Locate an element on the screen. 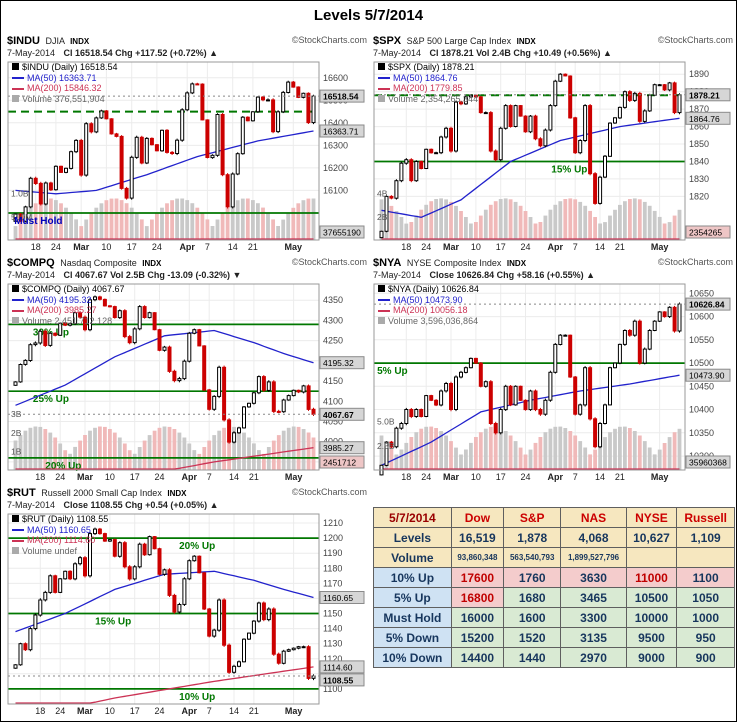 Image resolution: width=737 pixels, height=722 pixels. svg-text: 1140 is located at coordinates (332, 629).